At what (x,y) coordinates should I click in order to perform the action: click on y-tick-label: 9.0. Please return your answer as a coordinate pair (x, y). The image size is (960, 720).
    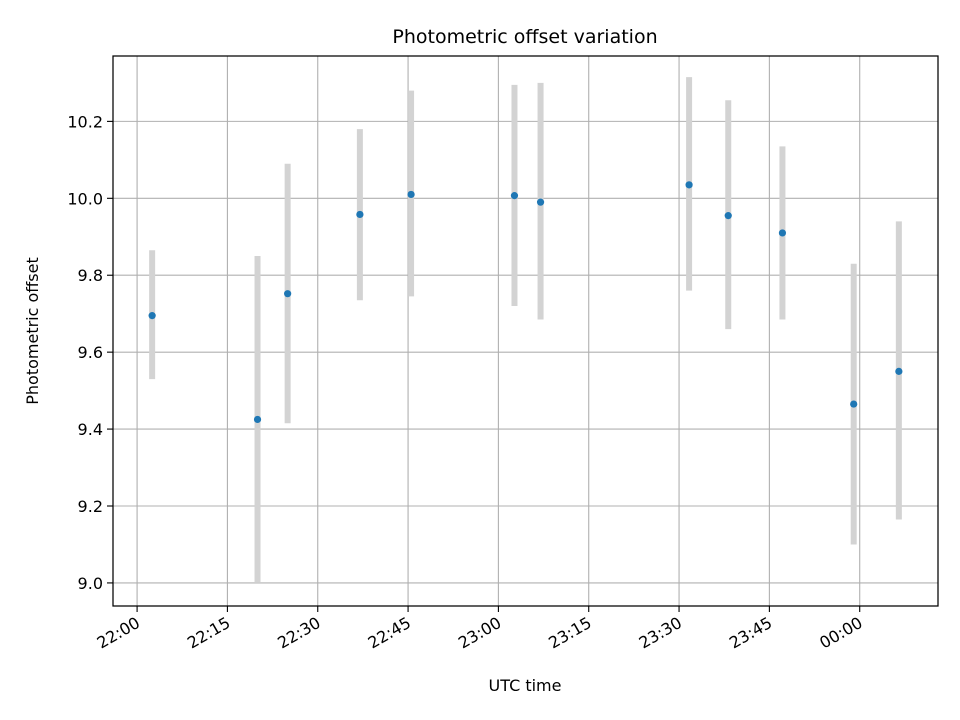
    Looking at the image, I should click on (90, 583).